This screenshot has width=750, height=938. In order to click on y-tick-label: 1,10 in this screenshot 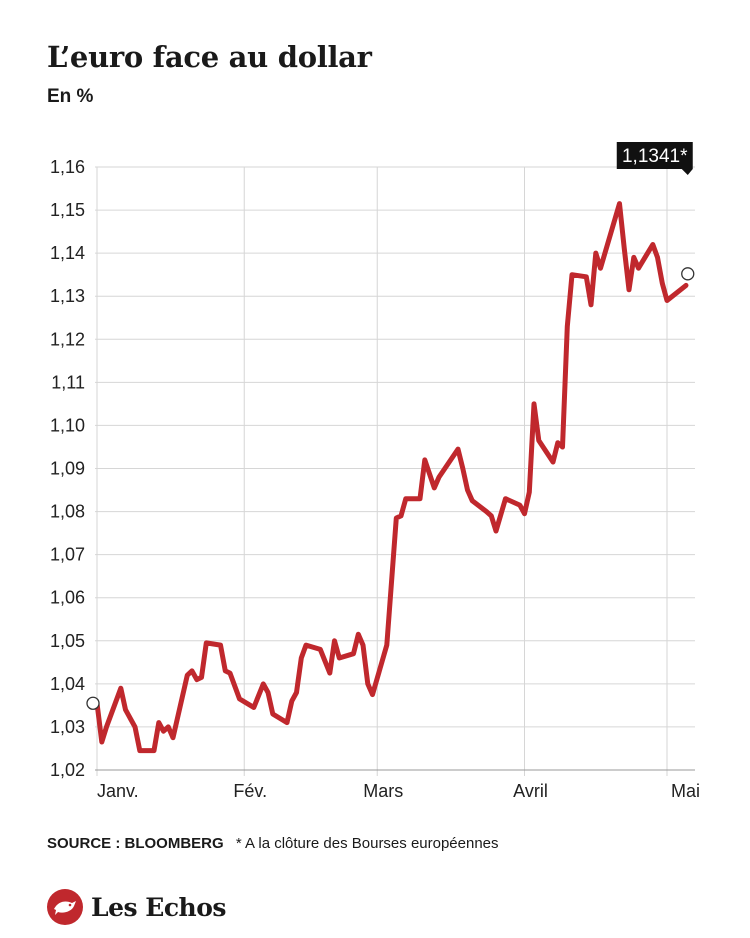, I will do `click(67, 425)`.